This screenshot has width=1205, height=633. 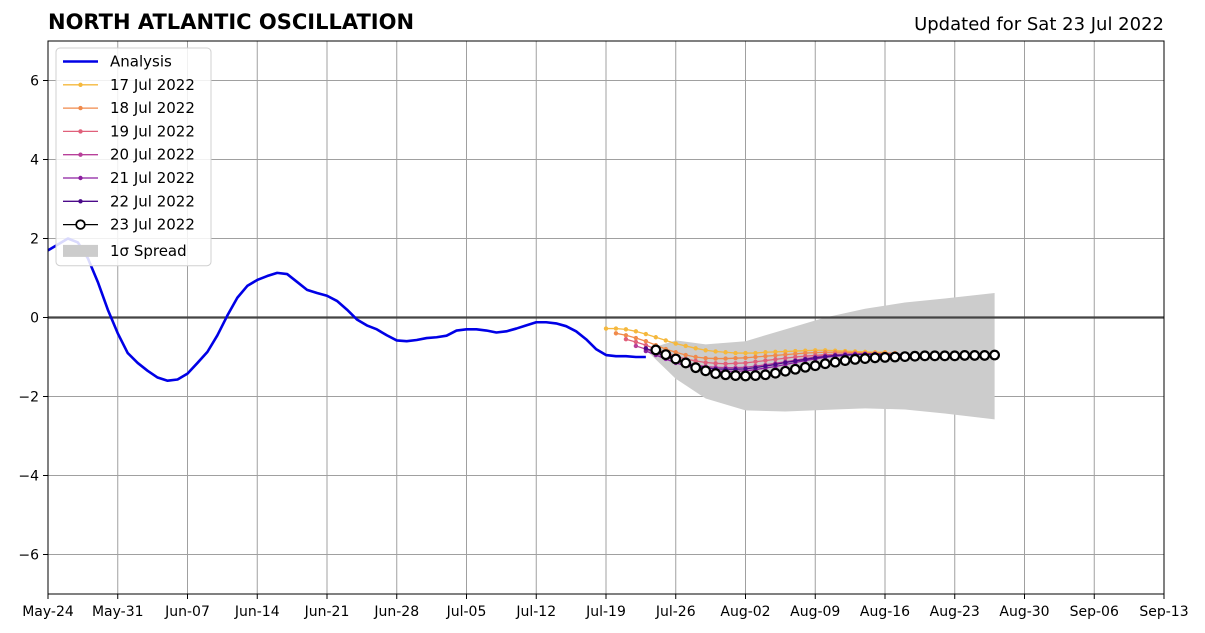 I want to click on x-tick-label: Jul-26, so click(x=675, y=612).